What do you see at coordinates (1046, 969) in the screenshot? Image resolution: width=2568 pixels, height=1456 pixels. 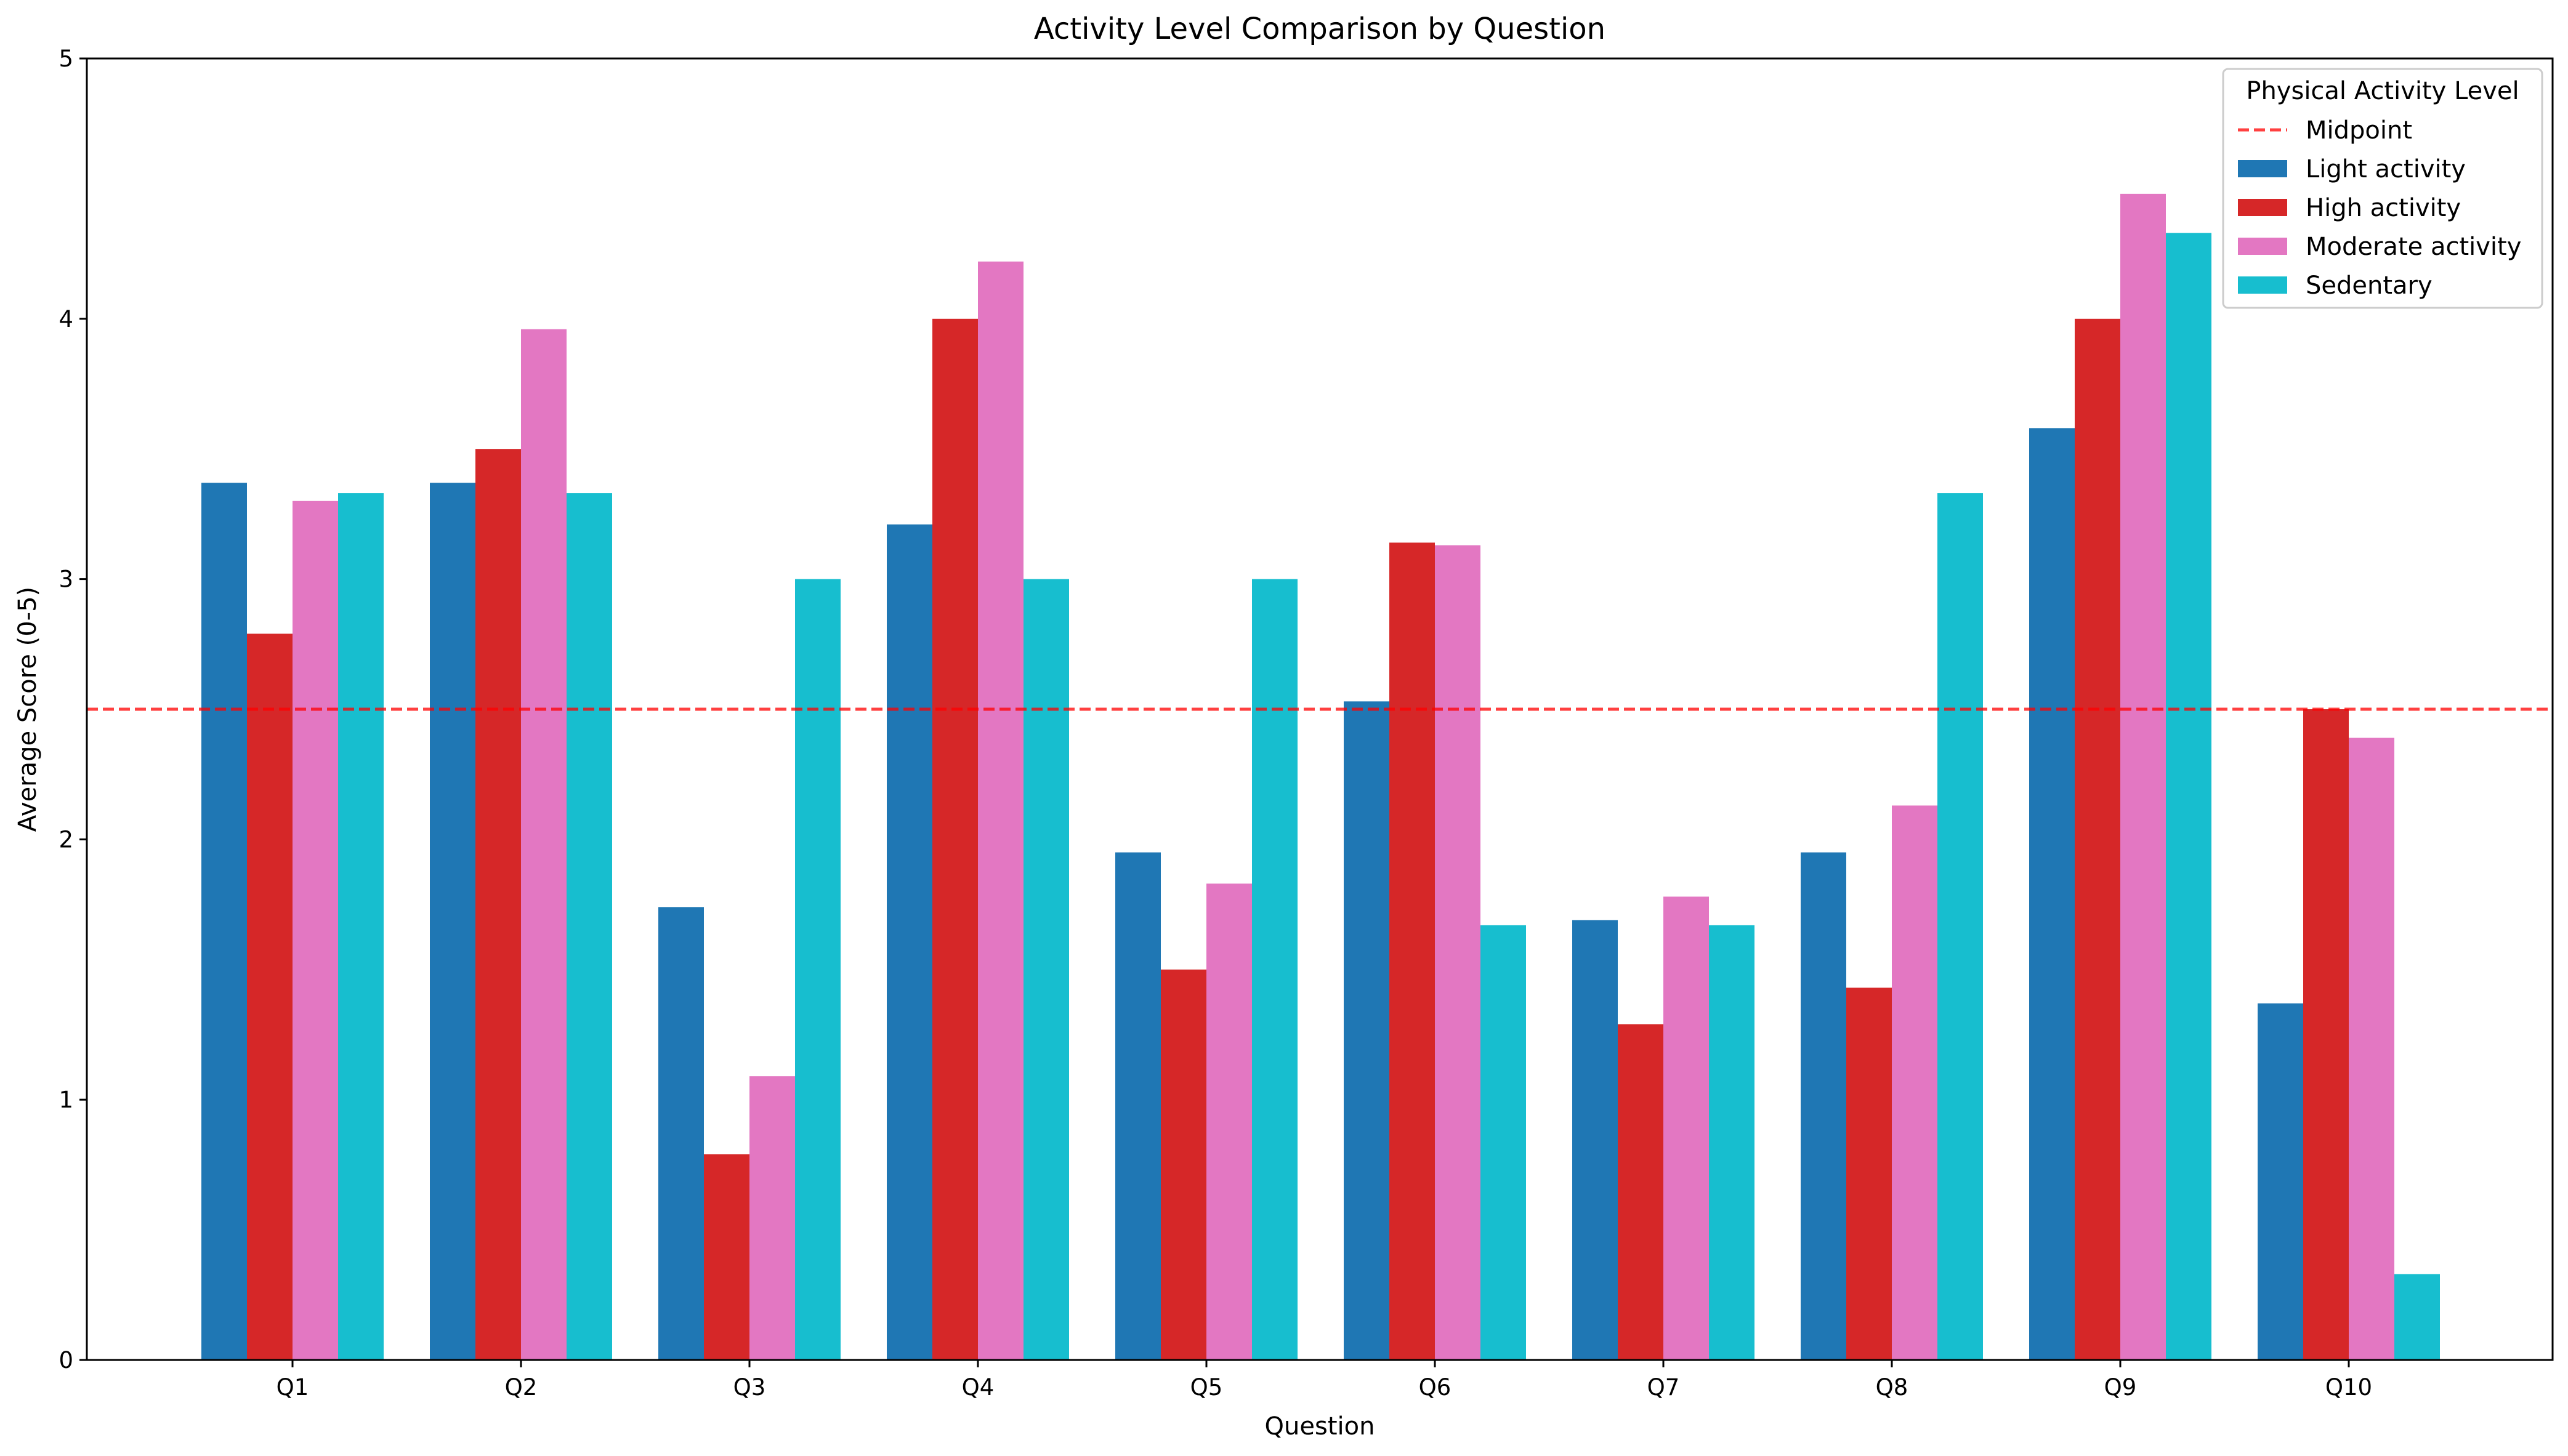 I see `bar-sedentary-q4` at bounding box center [1046, 969].